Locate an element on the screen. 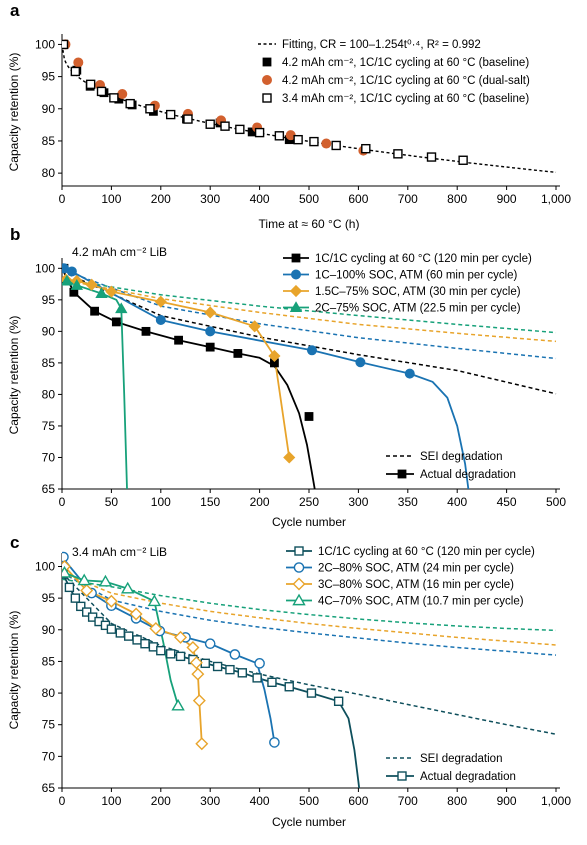  panel-letter-a: a is located at coordinates (15, 10).